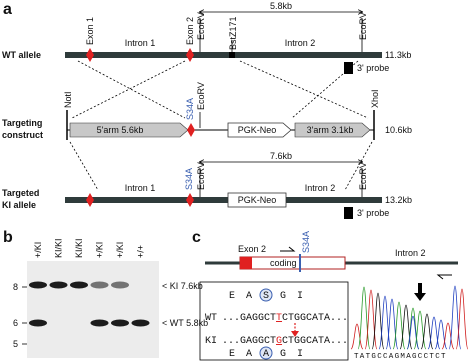  What do you see at coordinates (20, 193) in the screenshot?
I see `row-label: Targeted` at bounding box center [20, 193].